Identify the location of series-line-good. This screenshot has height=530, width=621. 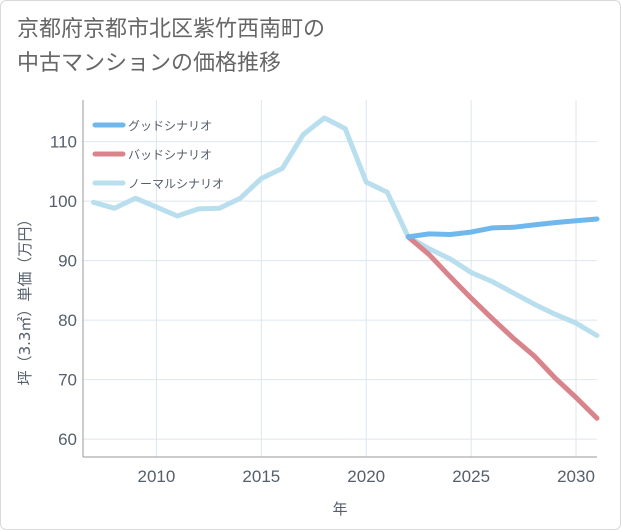
(502, 228).